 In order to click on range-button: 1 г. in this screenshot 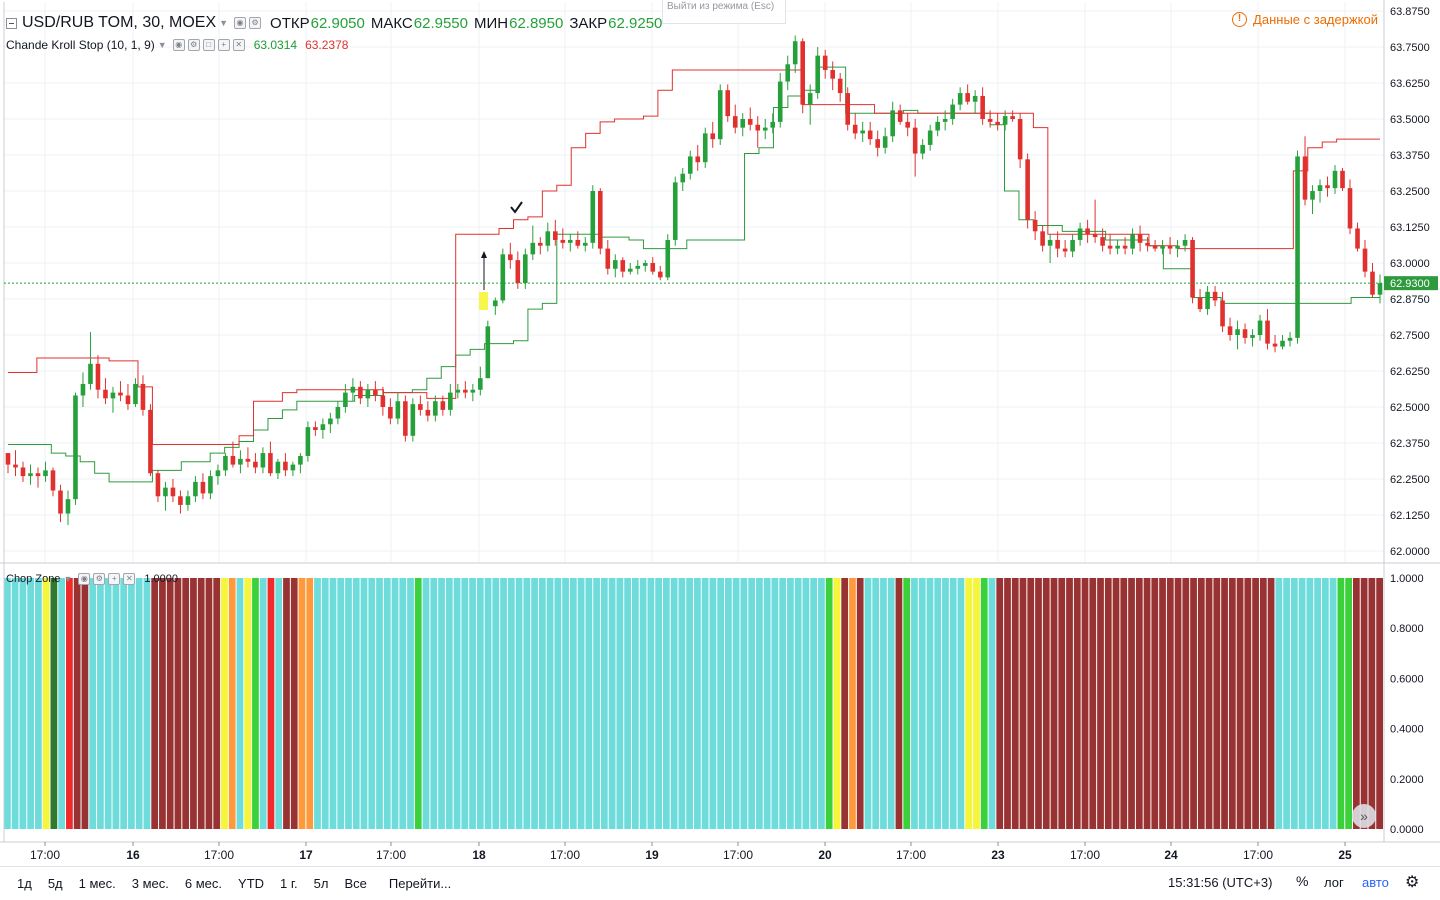, I will do `click(289, 883)`.